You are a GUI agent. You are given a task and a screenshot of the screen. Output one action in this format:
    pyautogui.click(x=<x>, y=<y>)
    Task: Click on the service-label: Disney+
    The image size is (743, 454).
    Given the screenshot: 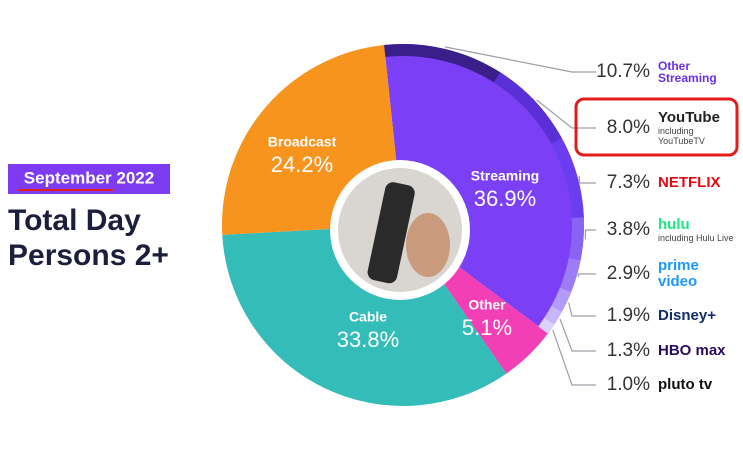 What is the action you would take?
    pyautogui.click(x=687, y=315)
    